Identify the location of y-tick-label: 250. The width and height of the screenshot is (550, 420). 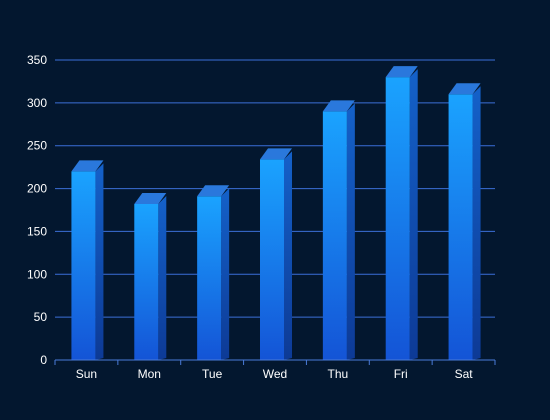
(37, 146).